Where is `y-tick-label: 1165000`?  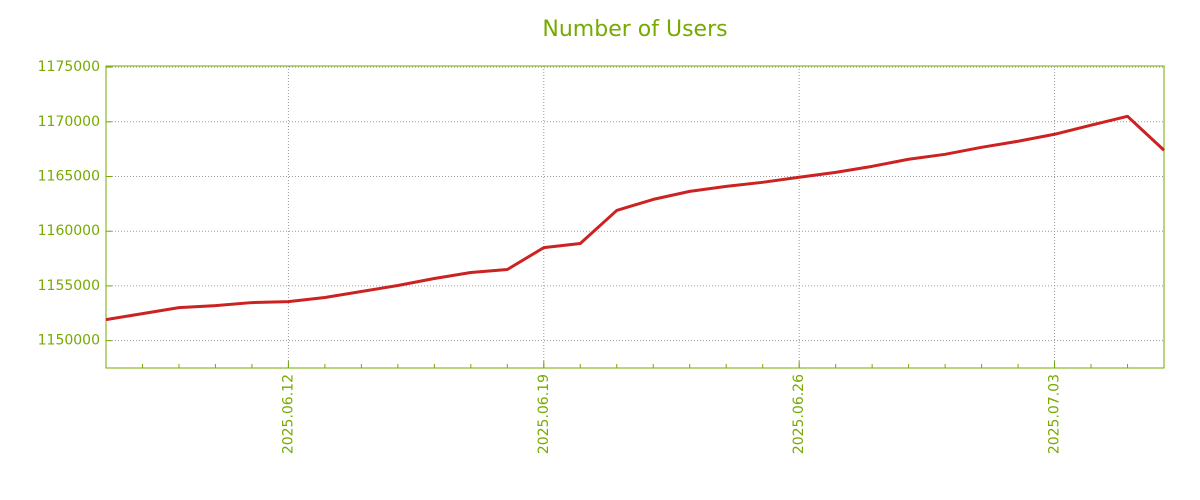
y-tick-label: 1165000 is located at coordinates (69, 177).